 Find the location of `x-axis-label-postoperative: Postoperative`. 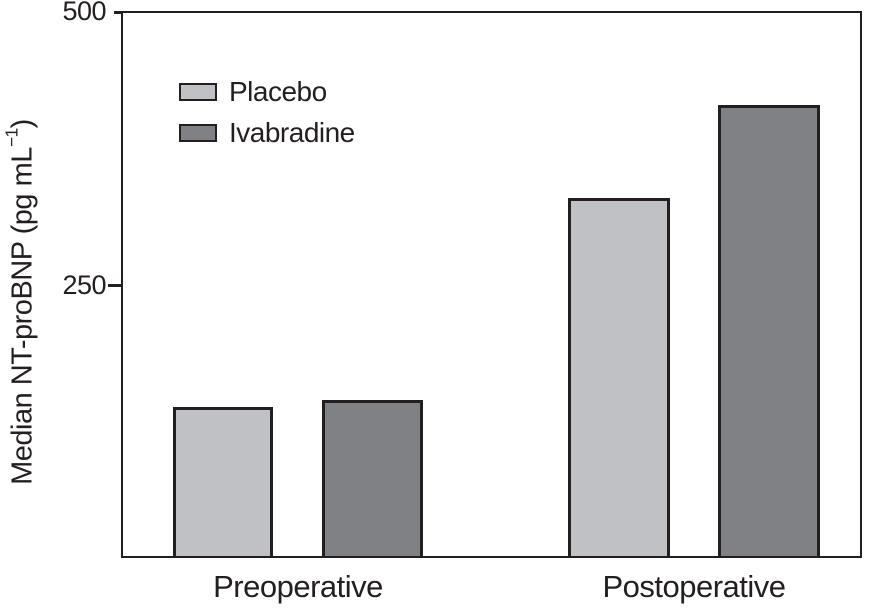

x-axis-label-postoperative: Postoperative is located at coordinates (694, 586).